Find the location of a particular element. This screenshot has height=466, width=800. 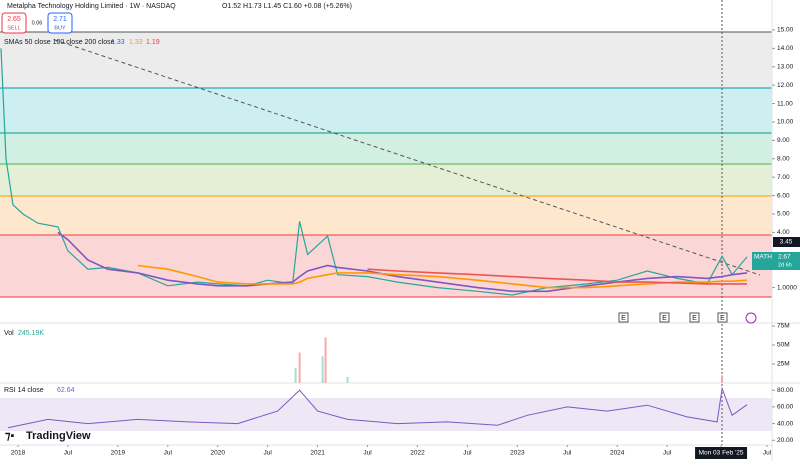

buy-label: BUY is located at coordinates (60, 28).